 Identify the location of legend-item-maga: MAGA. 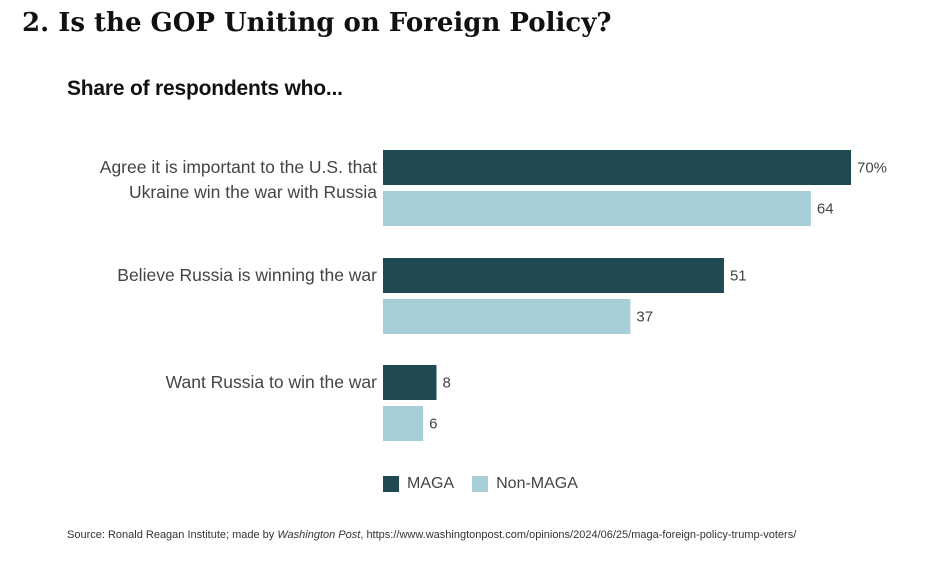
(418, 484).